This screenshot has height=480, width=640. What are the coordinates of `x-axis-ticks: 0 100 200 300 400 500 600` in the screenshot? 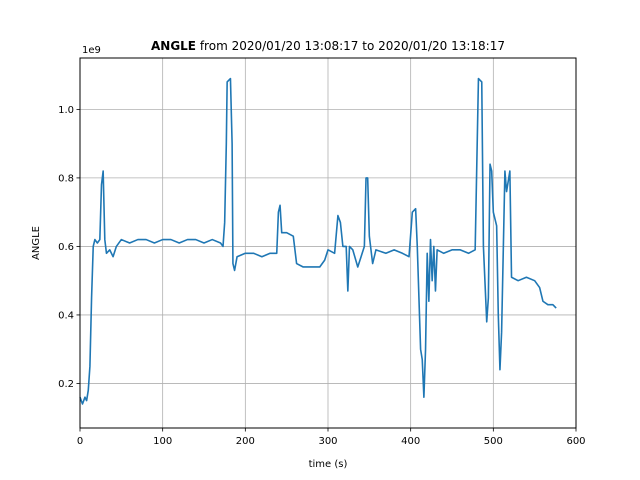 It's located at (331, 437).